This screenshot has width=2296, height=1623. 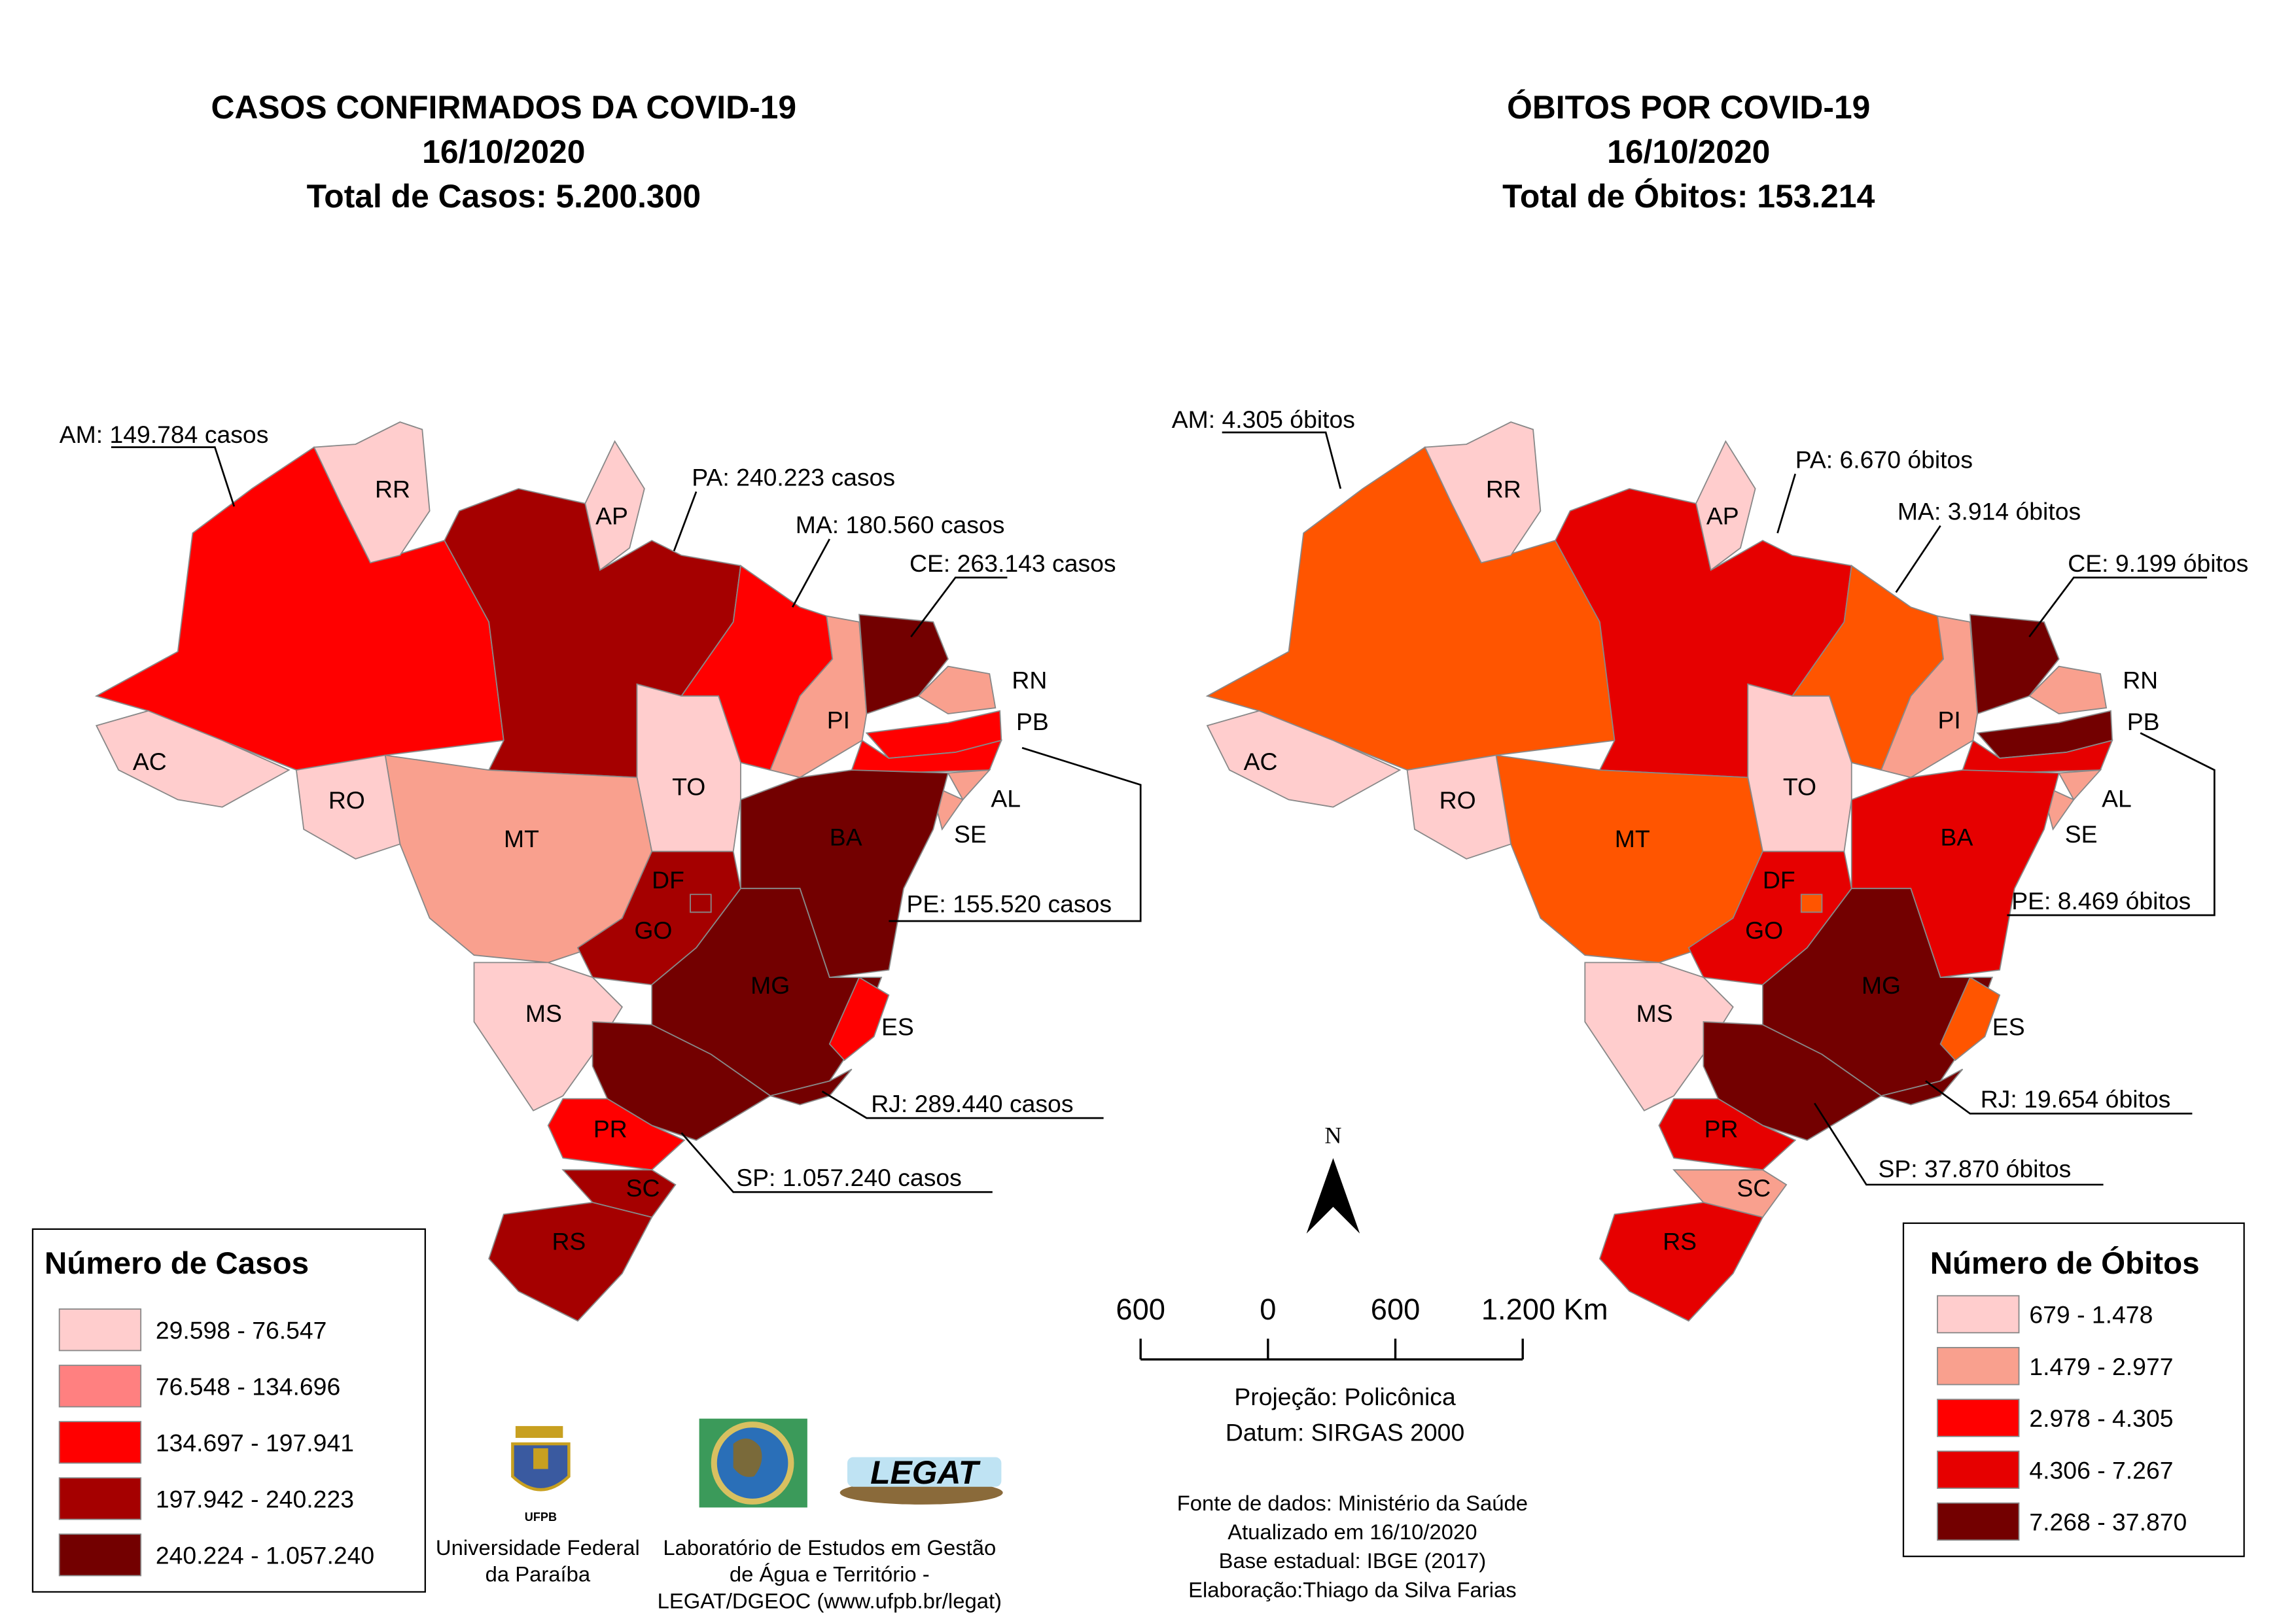 What do you see at coordinates (689, 787) in the screenshot?
I see `state-label: TO` at bounding box center [689, 787].